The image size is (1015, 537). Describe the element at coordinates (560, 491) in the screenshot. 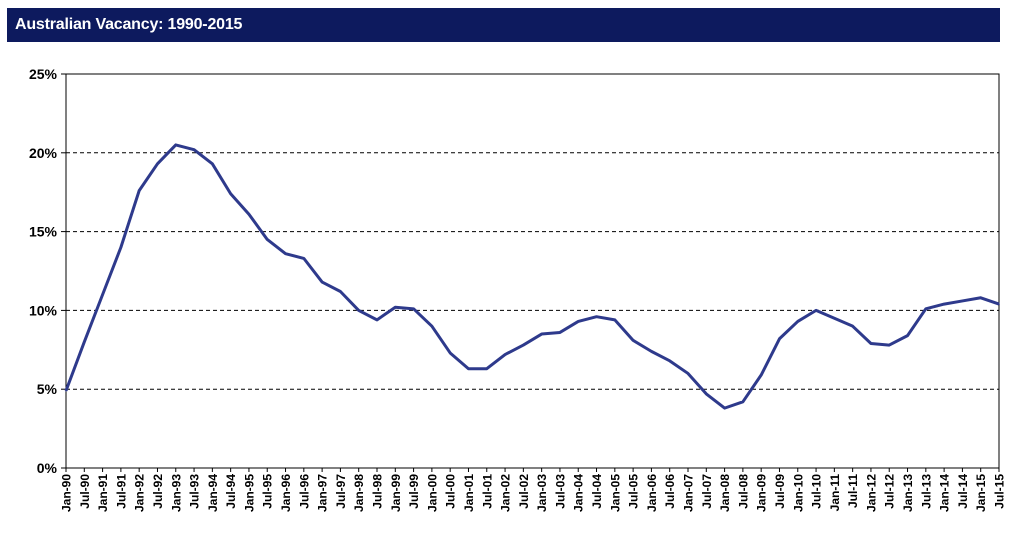

I see `x-tick-label: Jul-03` at that location.